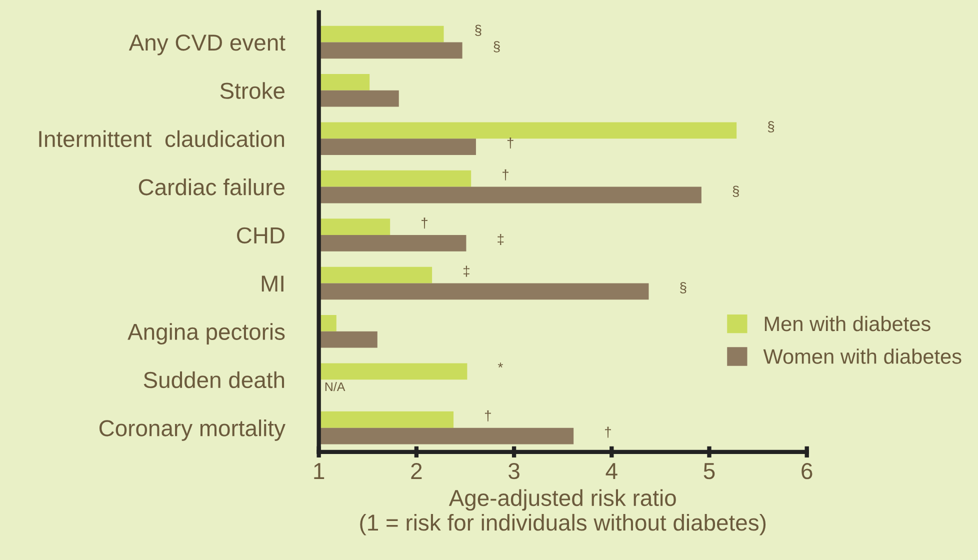  Describe the element at coordinates (862, 356) in the screenshot. I see `legend-label: Women with diabetes` at that location.